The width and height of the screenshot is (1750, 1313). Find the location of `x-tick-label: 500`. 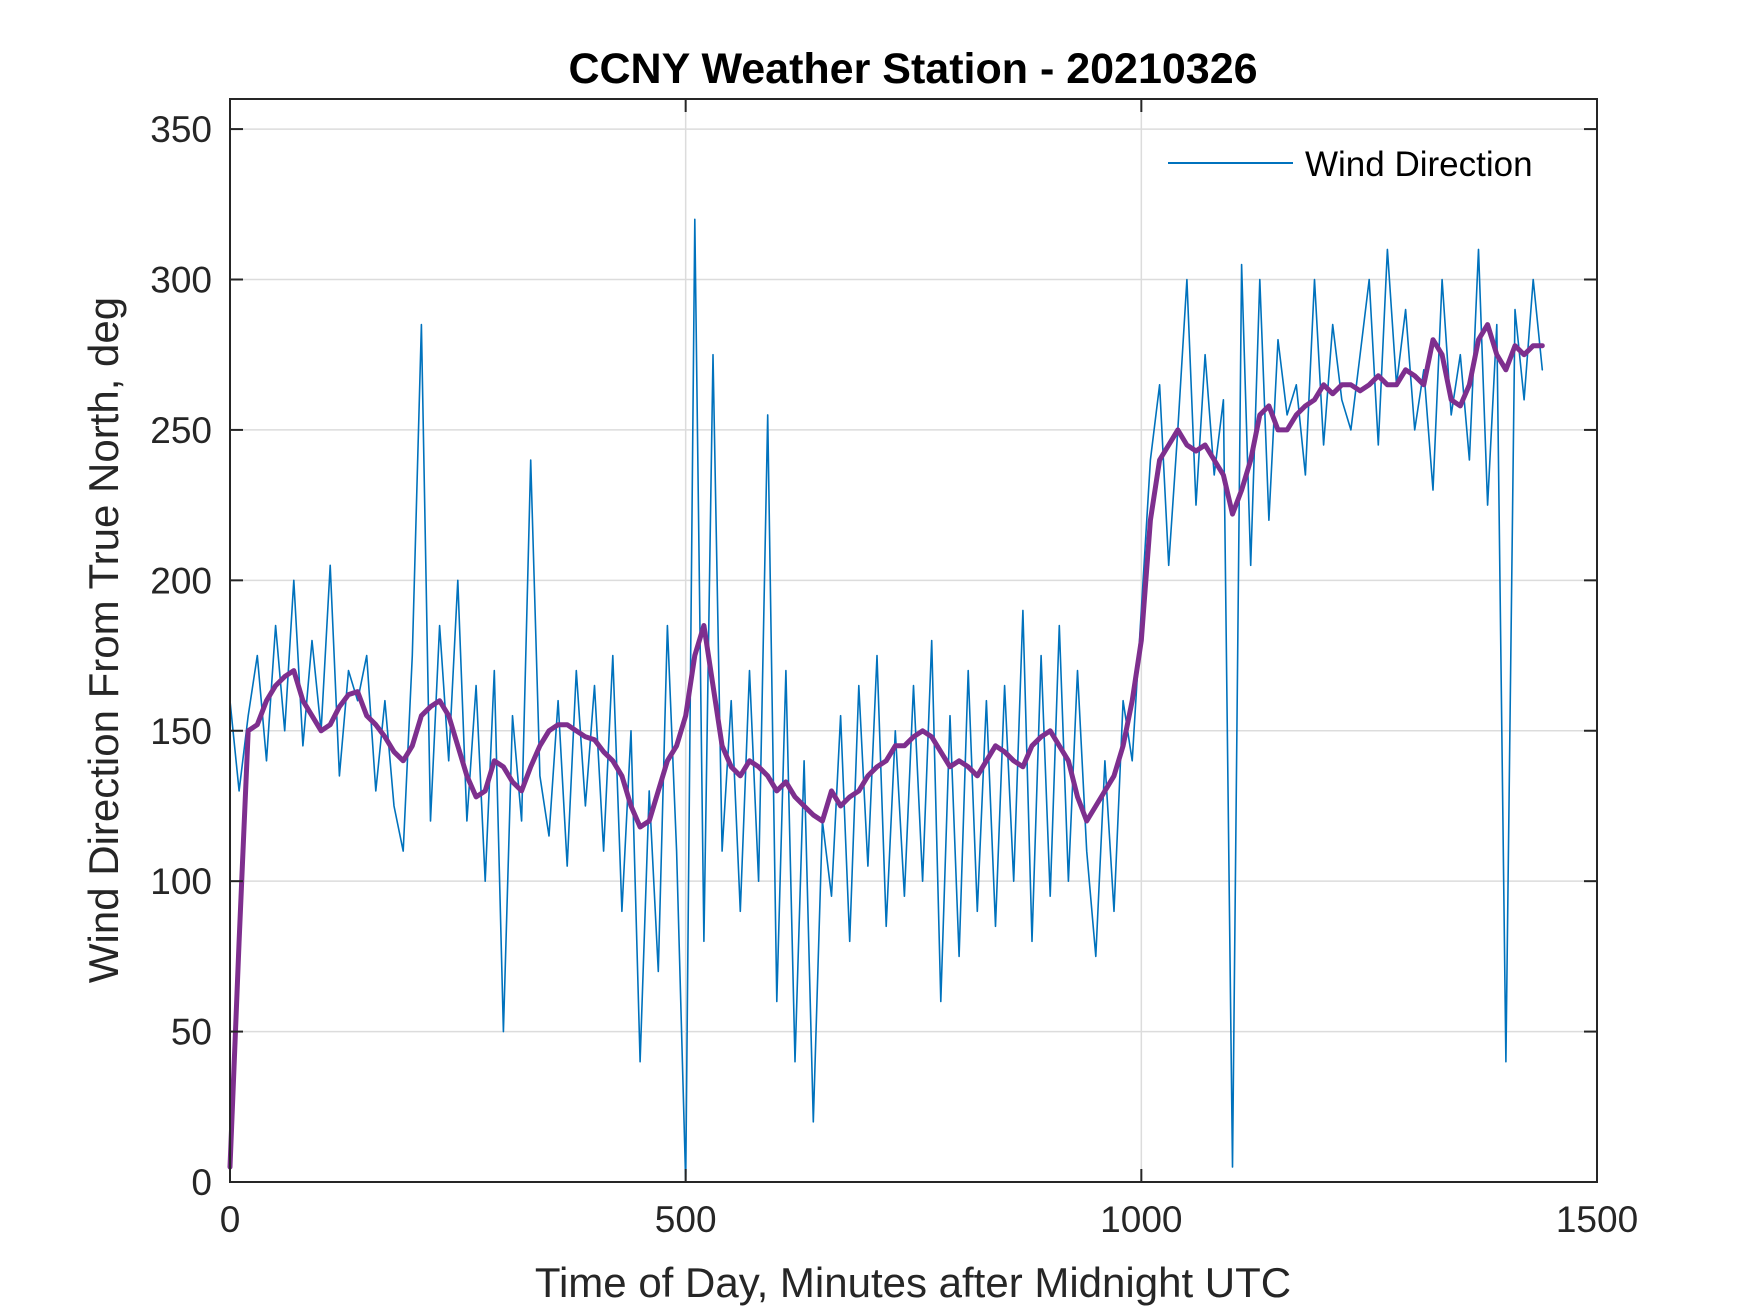

x-tick-label: 500 is located at coordinates (686, 1219).